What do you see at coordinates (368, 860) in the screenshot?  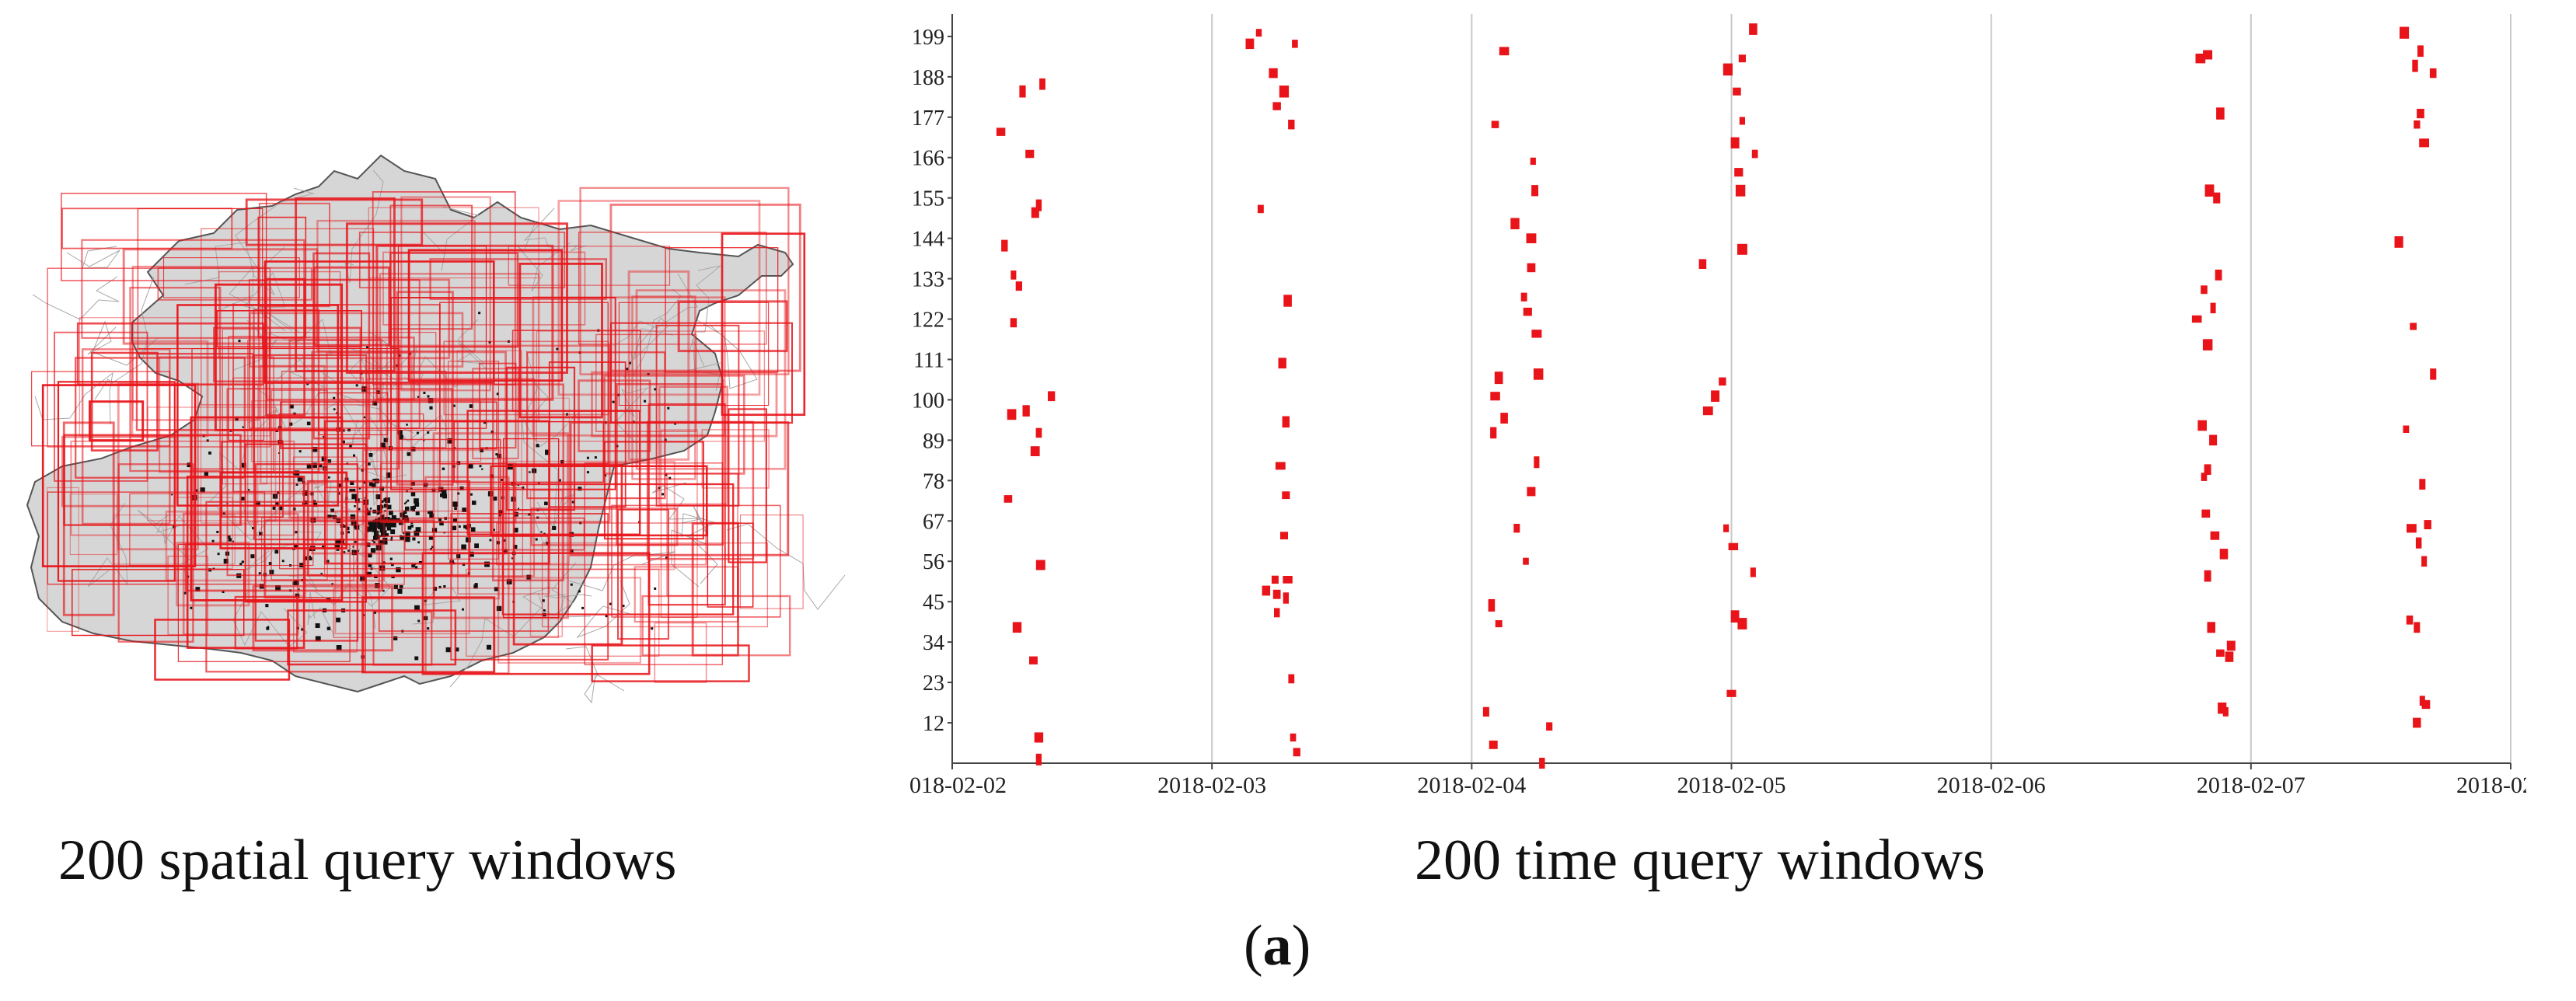 I see `left-caption: 200 spatial query windows` at bounding box center [368, 860].